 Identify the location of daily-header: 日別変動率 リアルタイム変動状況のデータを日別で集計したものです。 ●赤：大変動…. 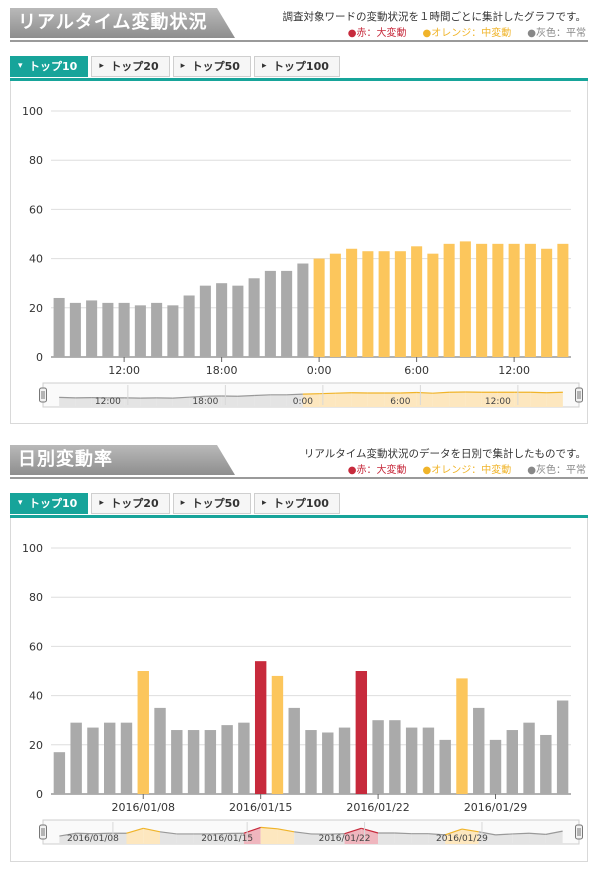
(300, 459).